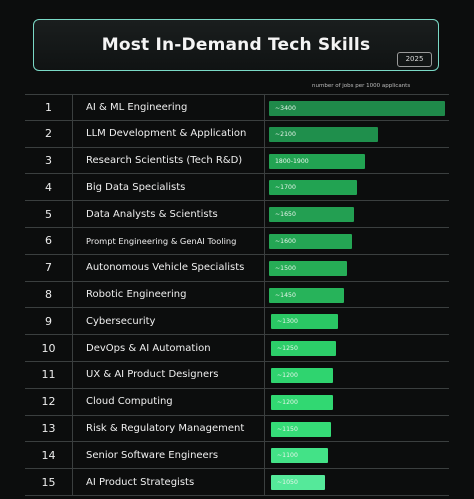 The image size is (474, 499). I want to click on category-label: UX & AI Product Designers, so click(169, 375).